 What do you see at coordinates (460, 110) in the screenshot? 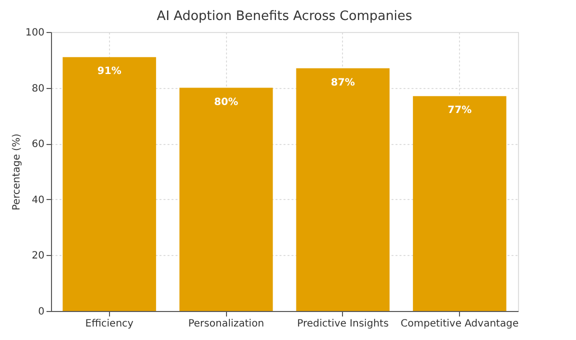
I see `data-label: 77%` at bounding box center [460, 110].